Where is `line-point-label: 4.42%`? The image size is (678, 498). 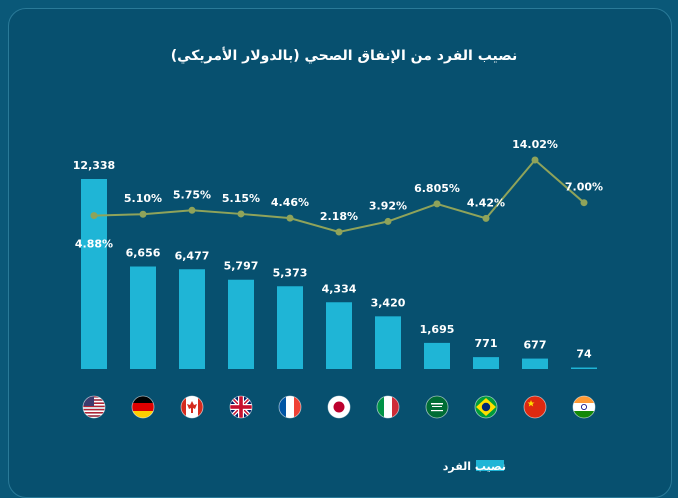 line-point-label: 4.42% is located at coordinates (486, 202).